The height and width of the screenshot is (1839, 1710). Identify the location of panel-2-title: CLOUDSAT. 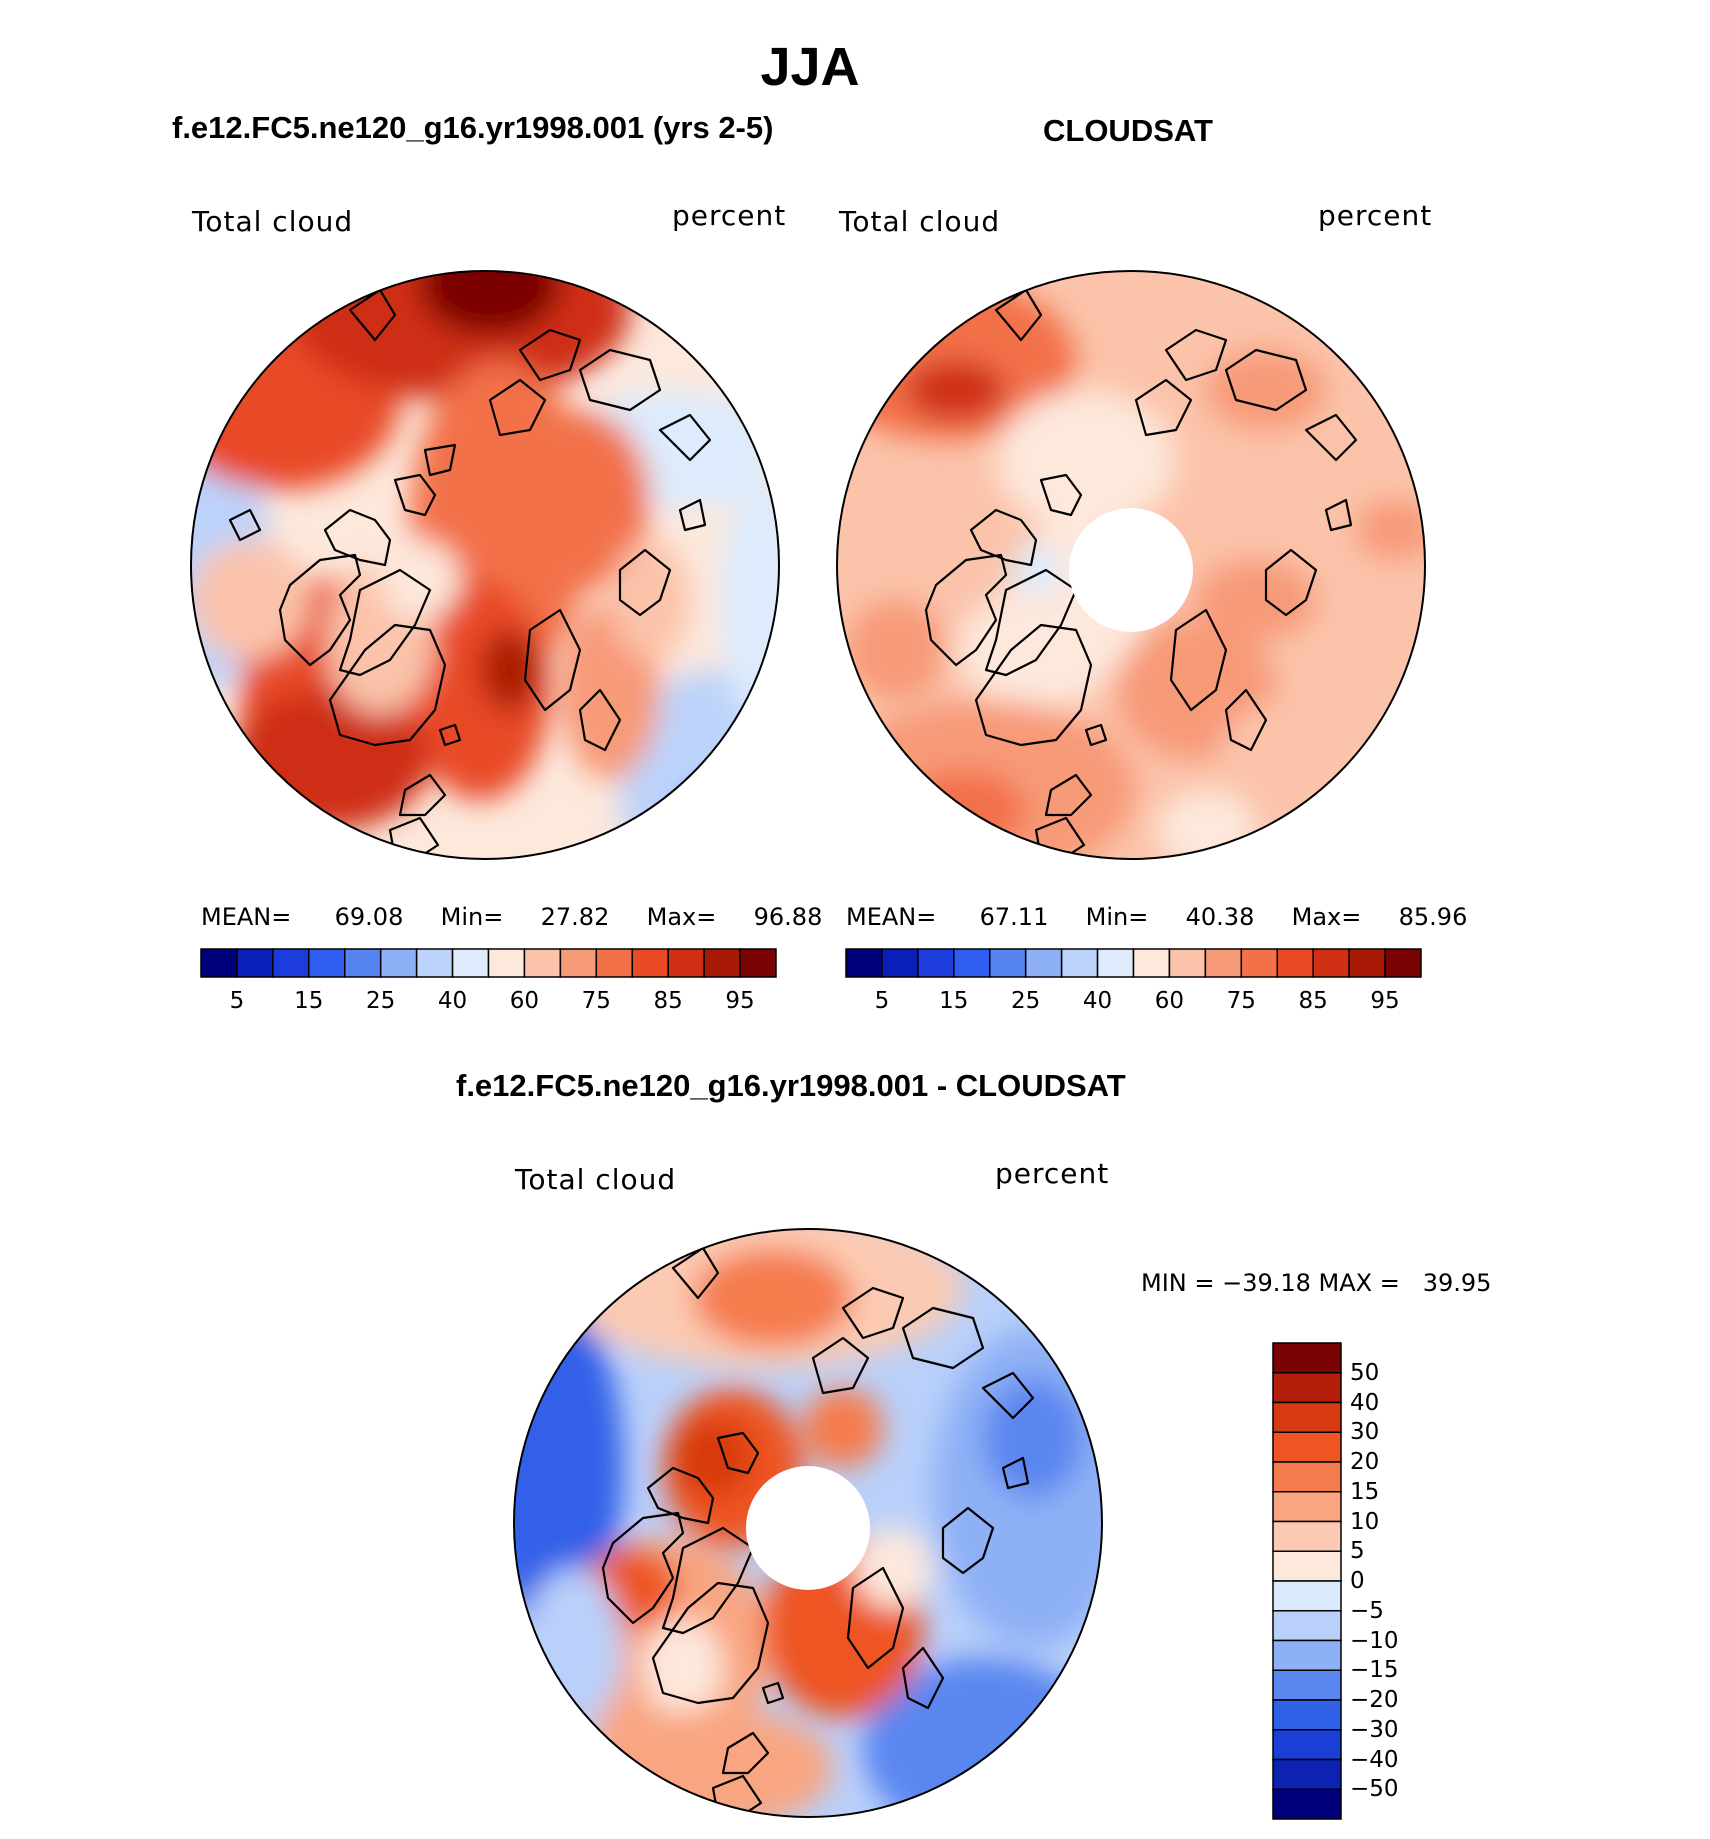
(1128, 130).